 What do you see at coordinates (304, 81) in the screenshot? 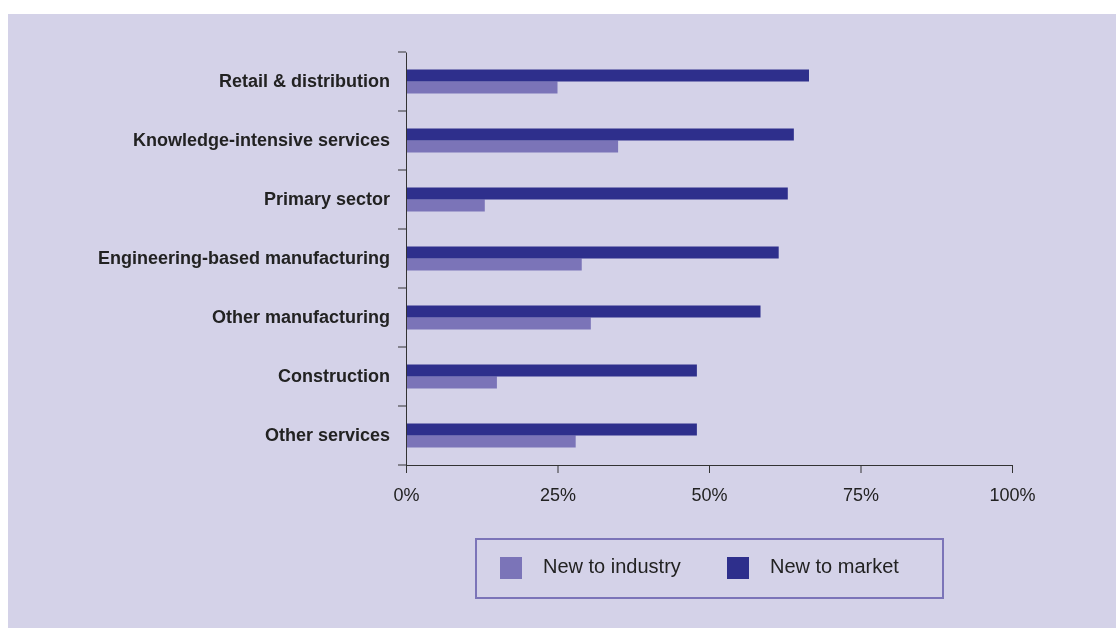
I see `y-tick-label: Retail & distribution` at bounding box center [304, 81].